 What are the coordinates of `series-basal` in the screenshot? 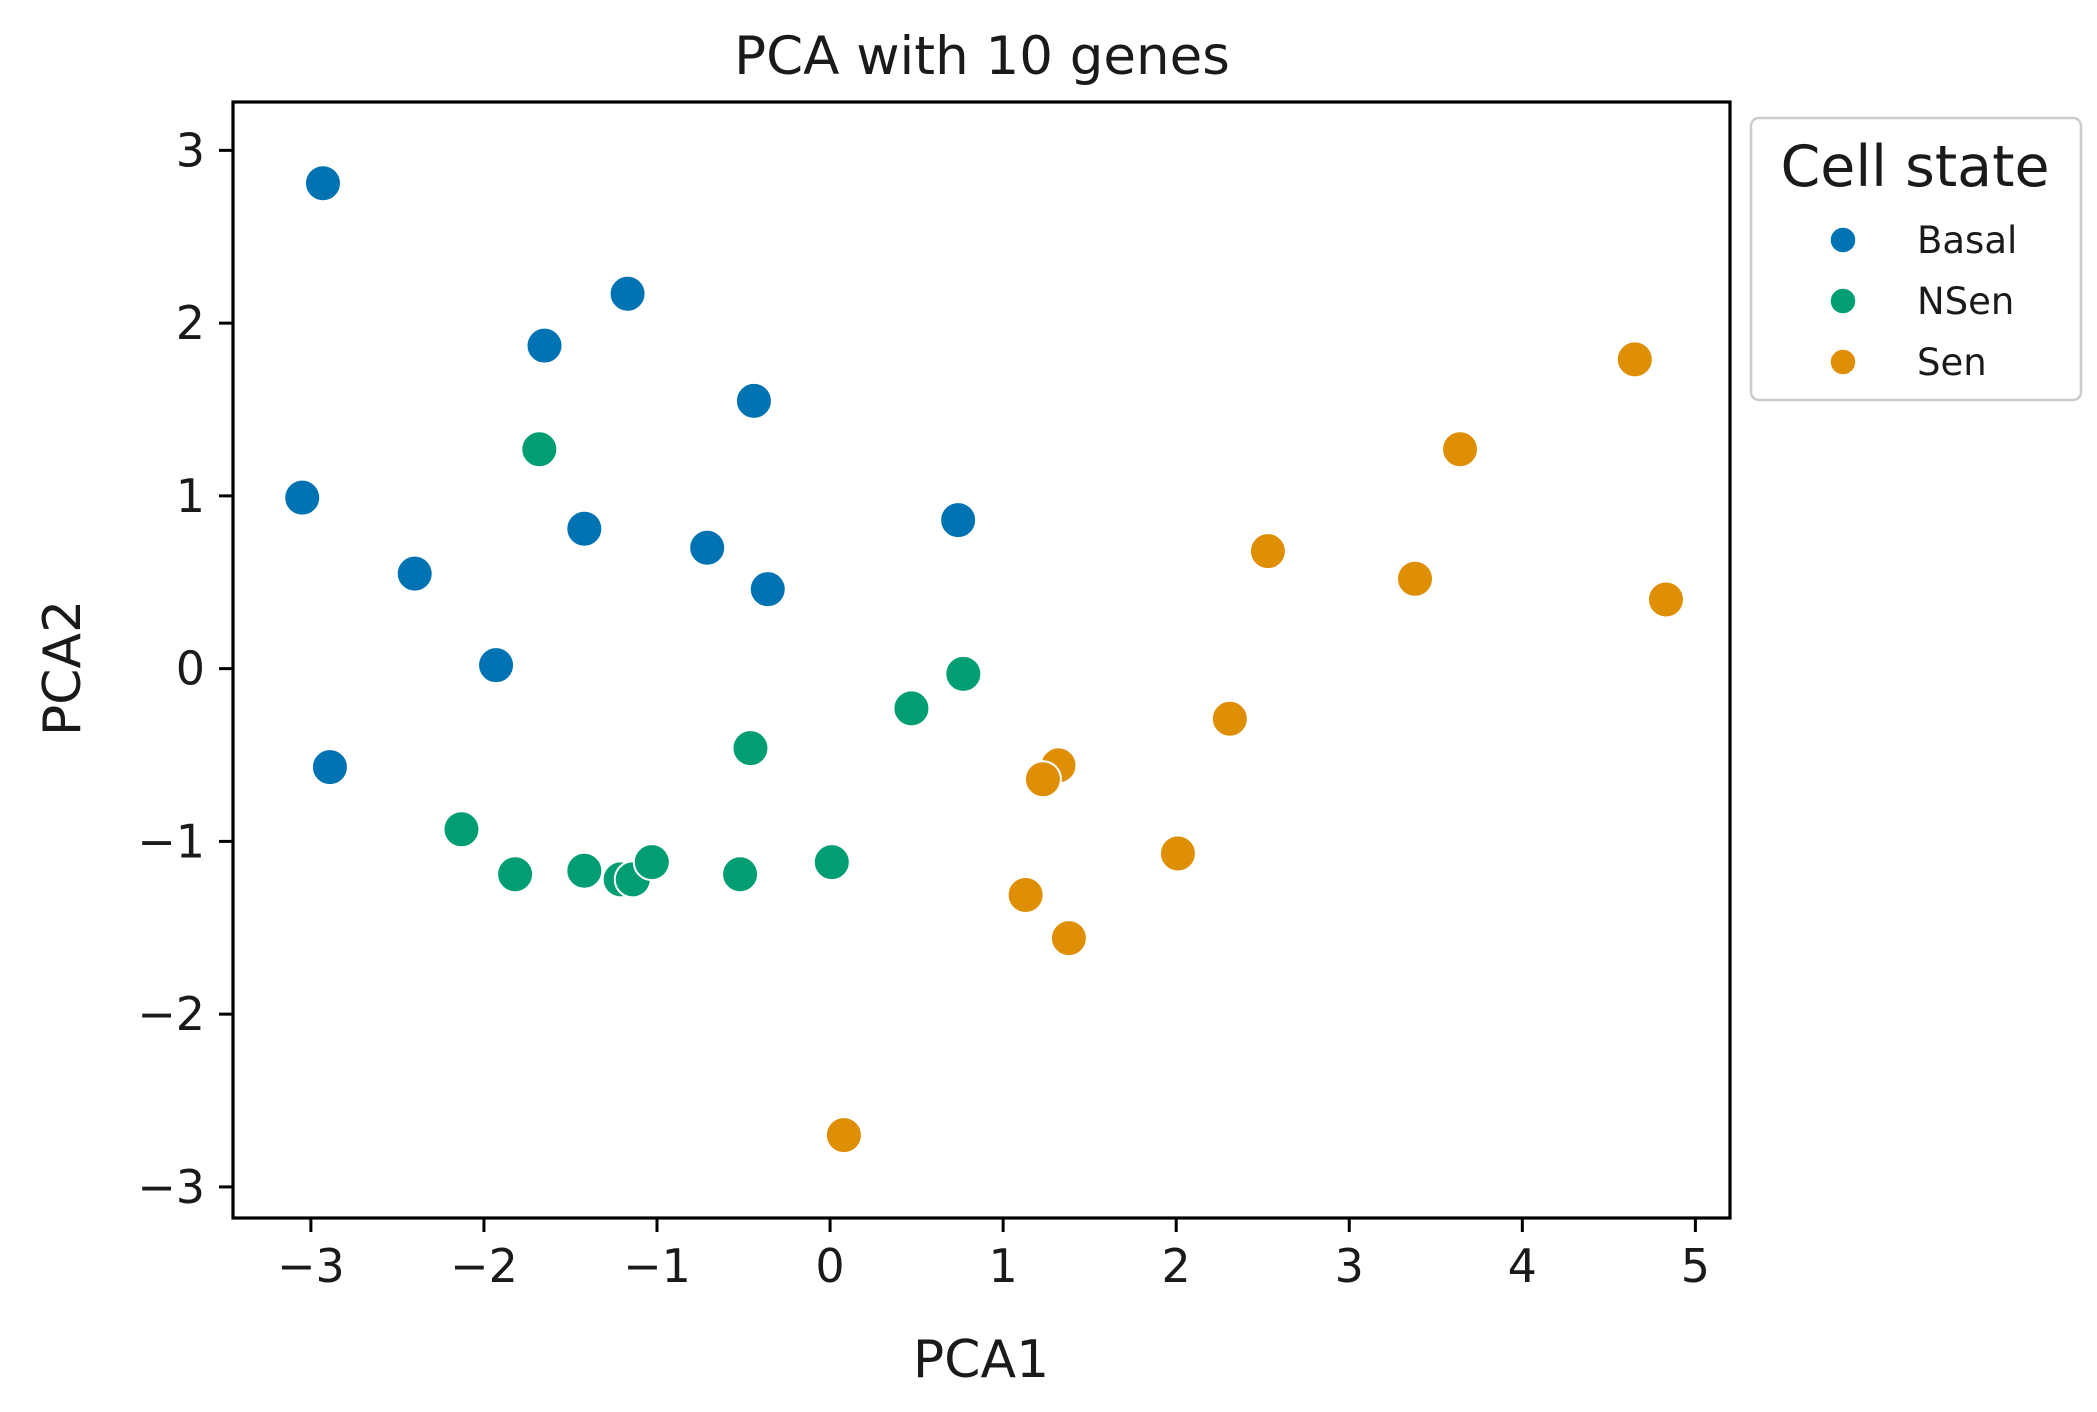 It's located at (630, 475).